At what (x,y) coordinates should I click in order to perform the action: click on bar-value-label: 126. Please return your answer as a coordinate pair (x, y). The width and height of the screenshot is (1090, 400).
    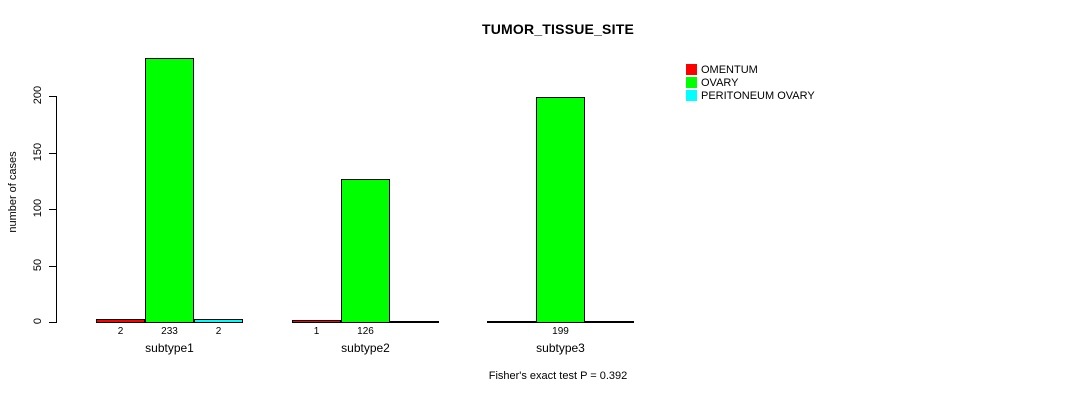
    Looking at the image, I should click on (365, 331).